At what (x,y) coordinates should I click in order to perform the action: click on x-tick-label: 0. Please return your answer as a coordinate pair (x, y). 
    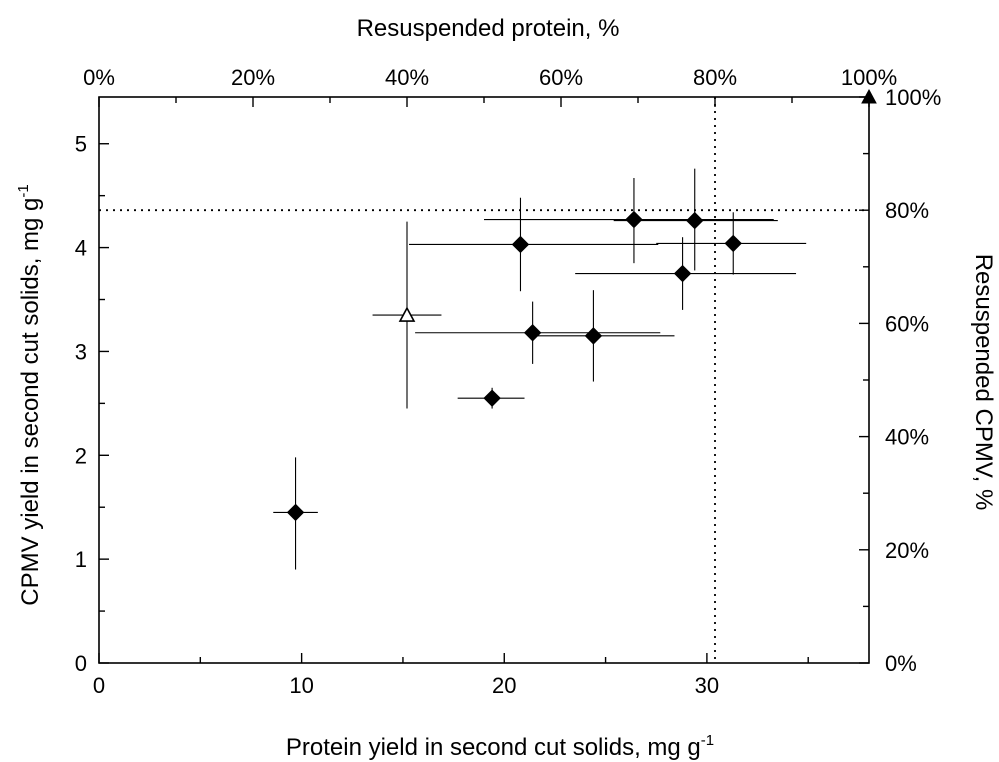
    Looking at the image, I should click on (99, 685).